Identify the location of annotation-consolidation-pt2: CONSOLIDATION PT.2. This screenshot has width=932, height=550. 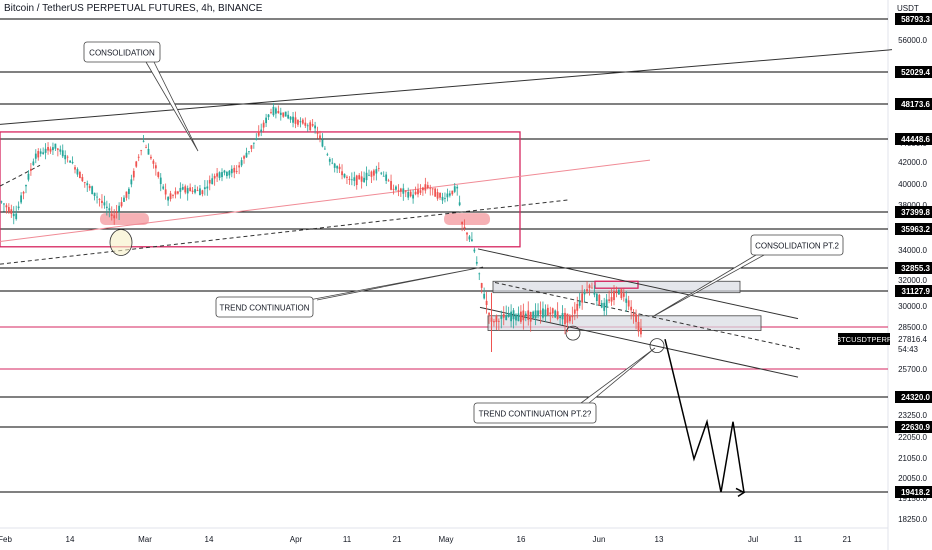
(747, 276).